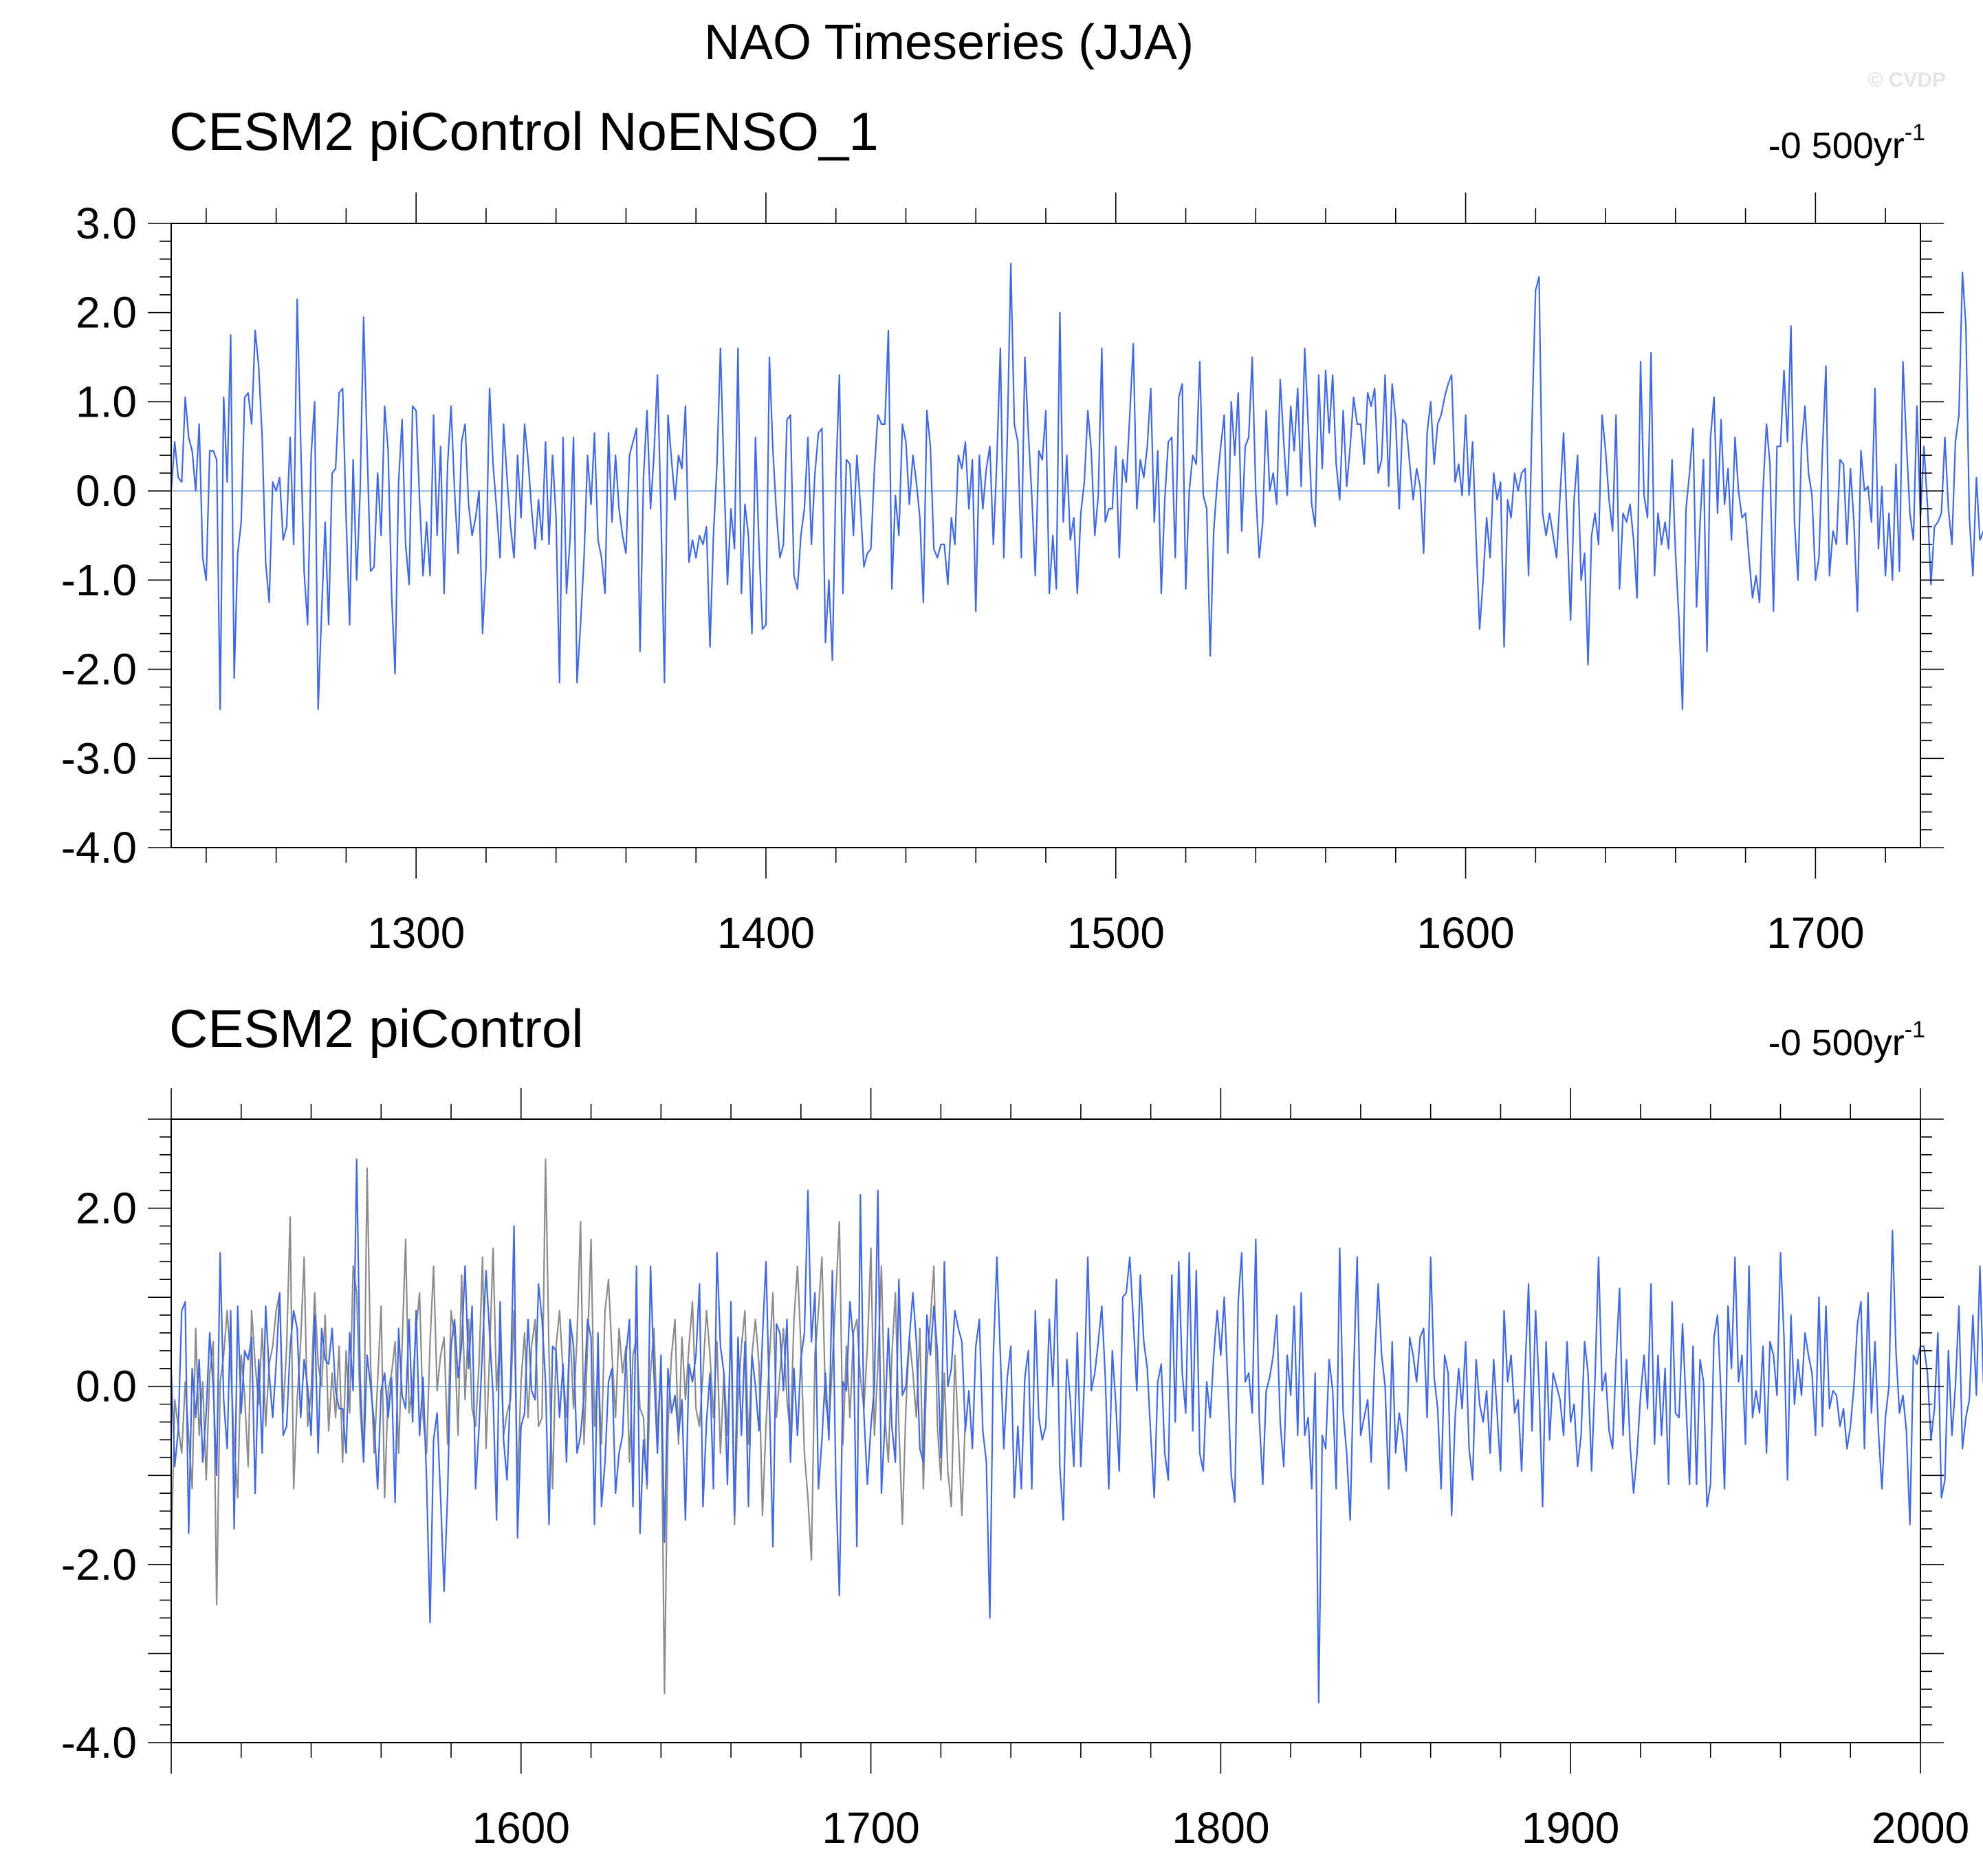 This screenshot has width=1983, height=1876. I want to click on y-tick-label: -3.0, so click(99, 758).